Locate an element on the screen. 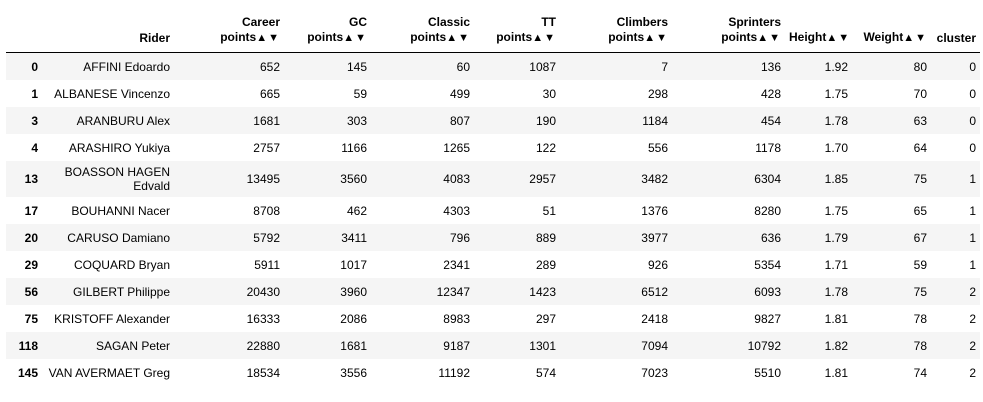 The height and width of the screenshot is (402, 983). column-header-label: Rider is located at coordinates (154, 38).